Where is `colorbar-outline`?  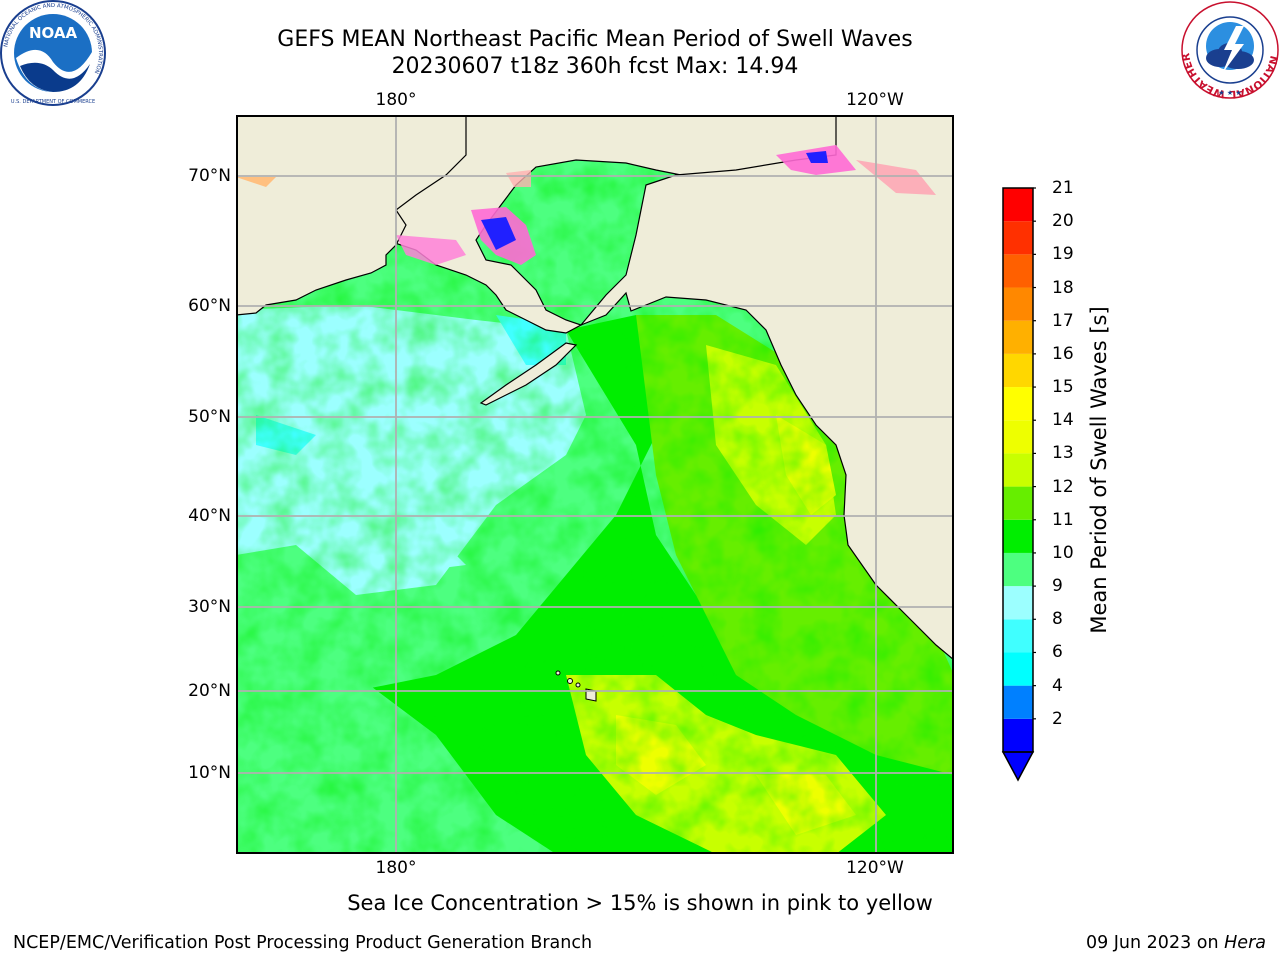
colorbar-outline is located at coordinates (1018, 470).